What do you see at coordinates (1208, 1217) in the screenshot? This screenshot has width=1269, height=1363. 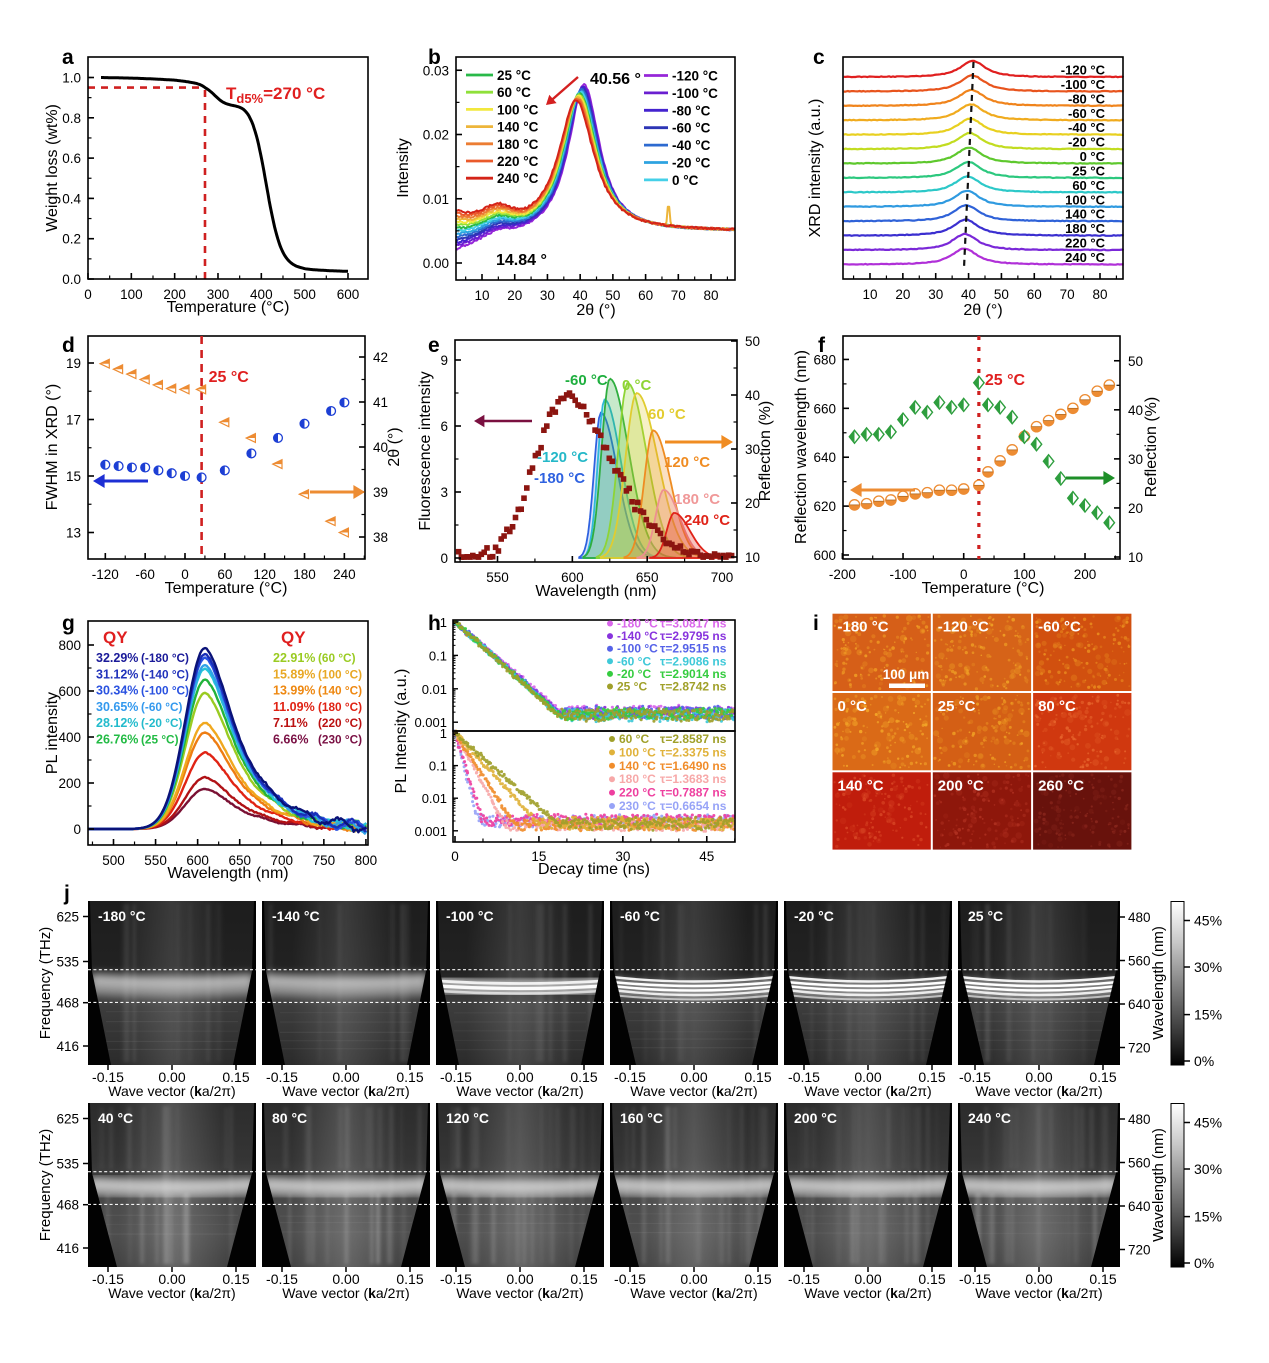 I see `svg-text: 15%` at bounding box center [1208, 1217].